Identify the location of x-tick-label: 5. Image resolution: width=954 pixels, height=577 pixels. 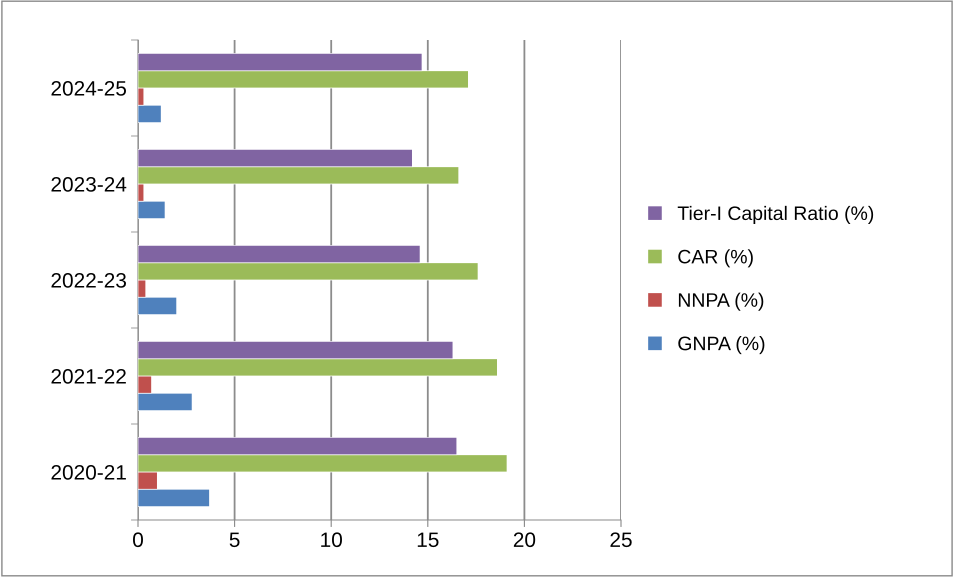
(235, 540).